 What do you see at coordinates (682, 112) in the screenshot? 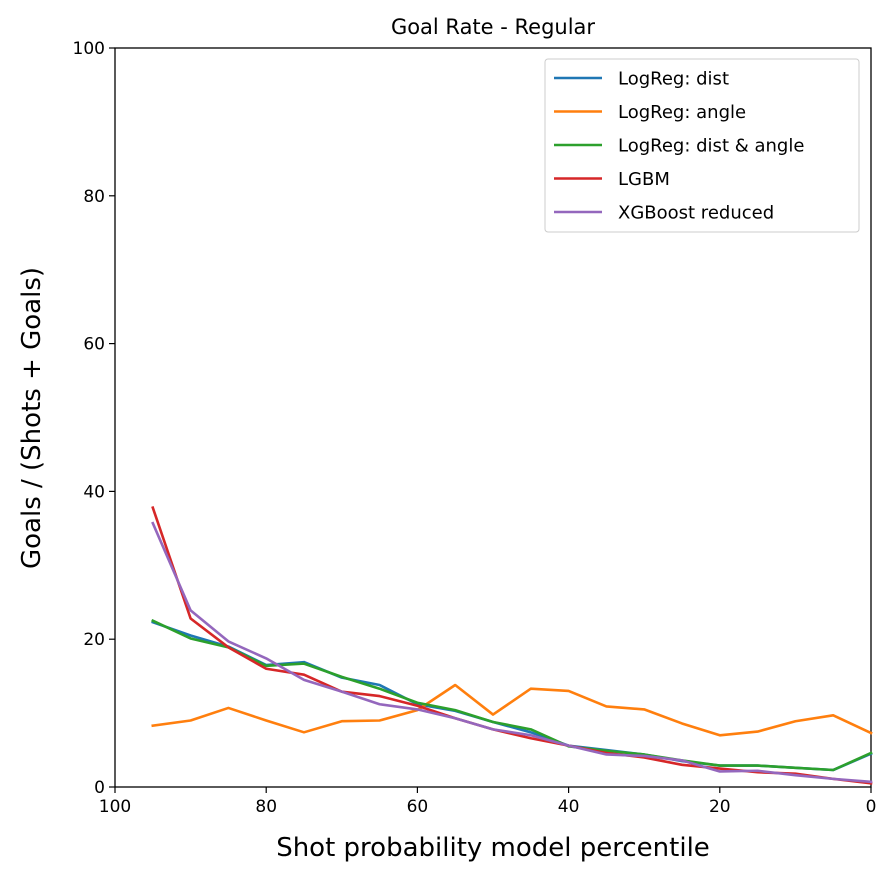
I see `legend-label: LogReg: angle` at bounding box center [682, 112].